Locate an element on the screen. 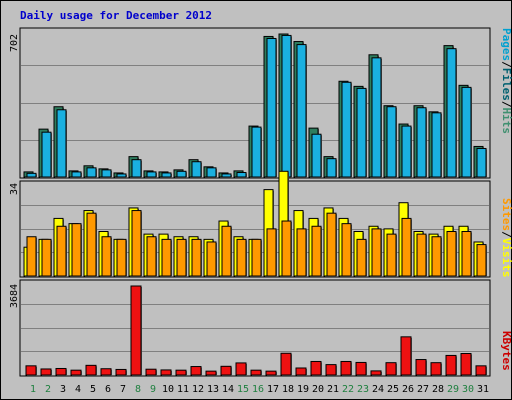 The image size is (512, 400). day-label-5: 5 is located at coordinates (93, 389).